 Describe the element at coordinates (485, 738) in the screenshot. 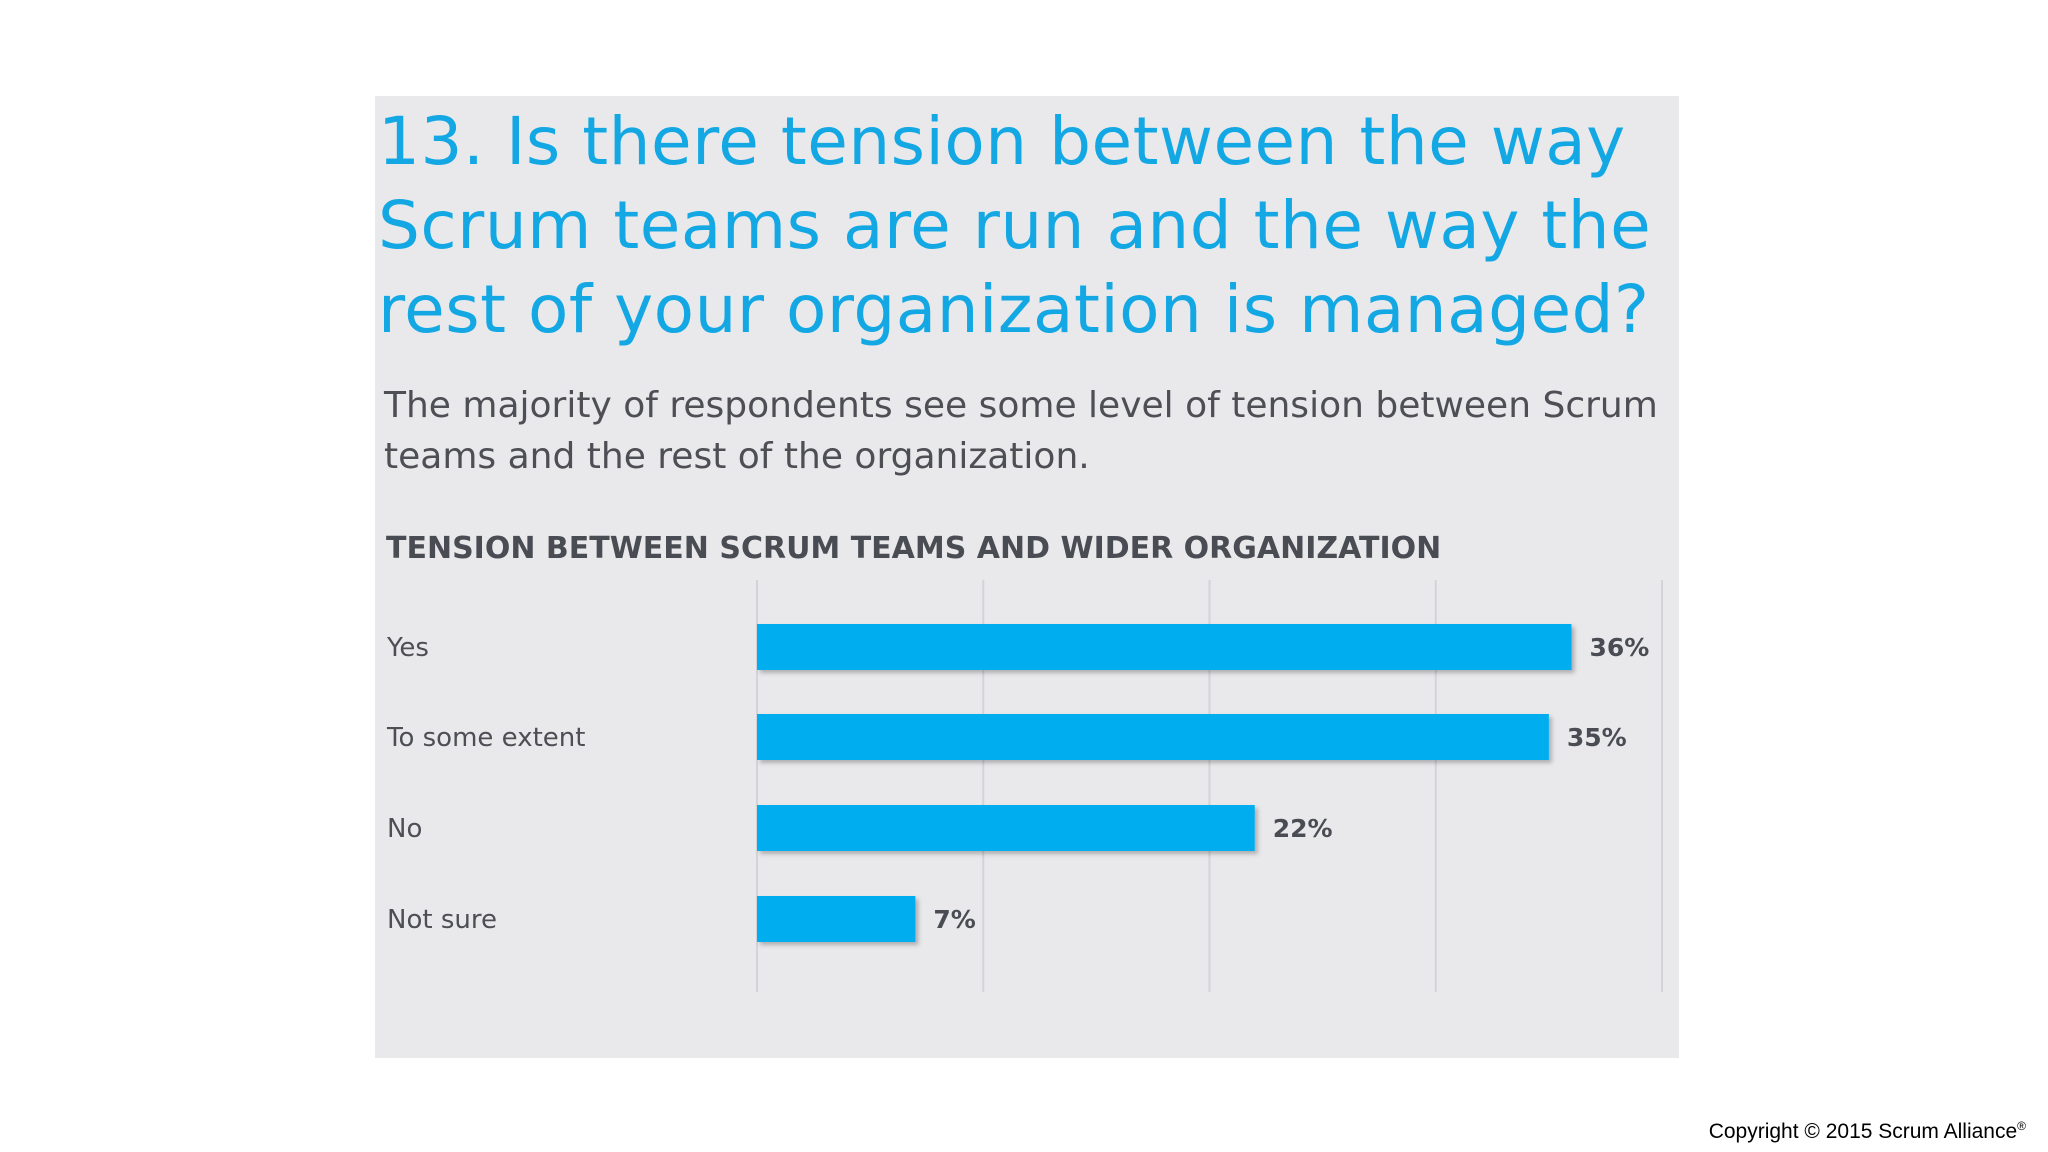

I see `category-label: To some extent` at that location.